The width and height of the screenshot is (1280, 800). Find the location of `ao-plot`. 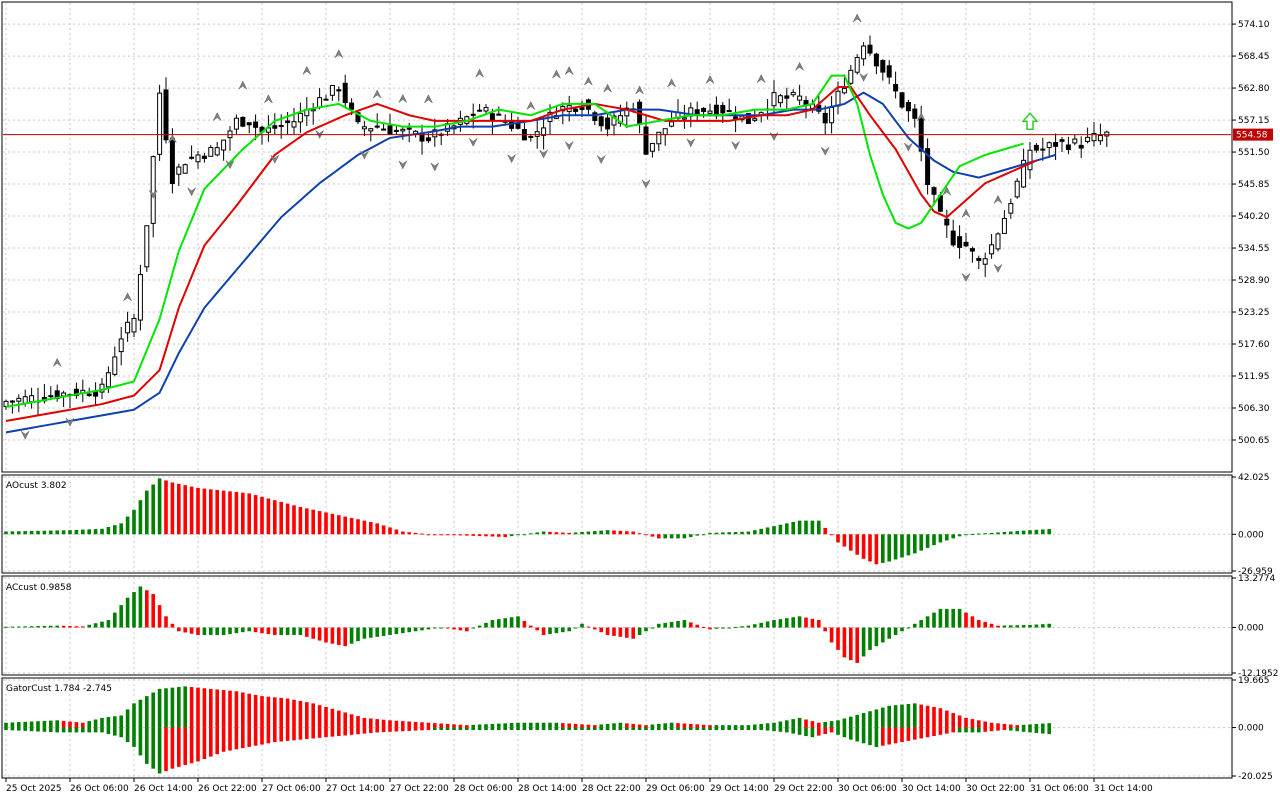

ao-plot is located at coordinates (527, 521).